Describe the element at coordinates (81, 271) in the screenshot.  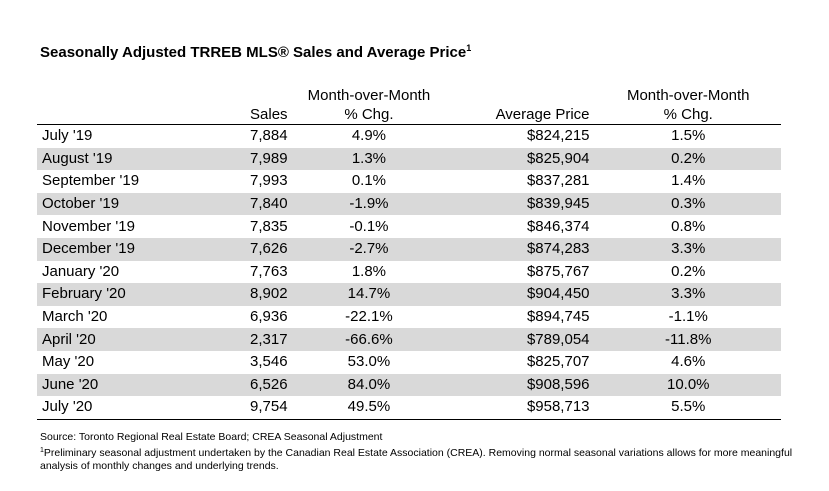
I see `cell-month: January '20` at that location.